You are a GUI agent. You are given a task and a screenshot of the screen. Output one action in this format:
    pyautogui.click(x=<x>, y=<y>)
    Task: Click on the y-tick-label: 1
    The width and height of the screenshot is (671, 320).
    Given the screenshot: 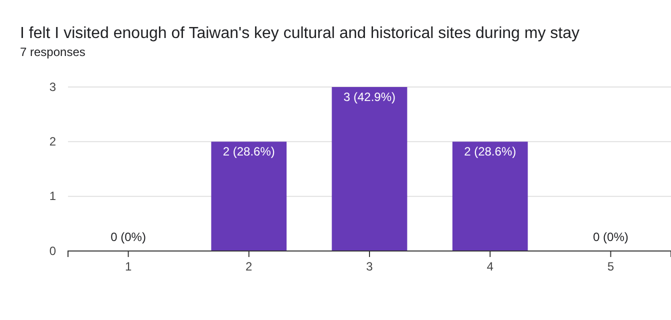 What is the action you would take?
    pyautogui.click(x=52, y=196)
    